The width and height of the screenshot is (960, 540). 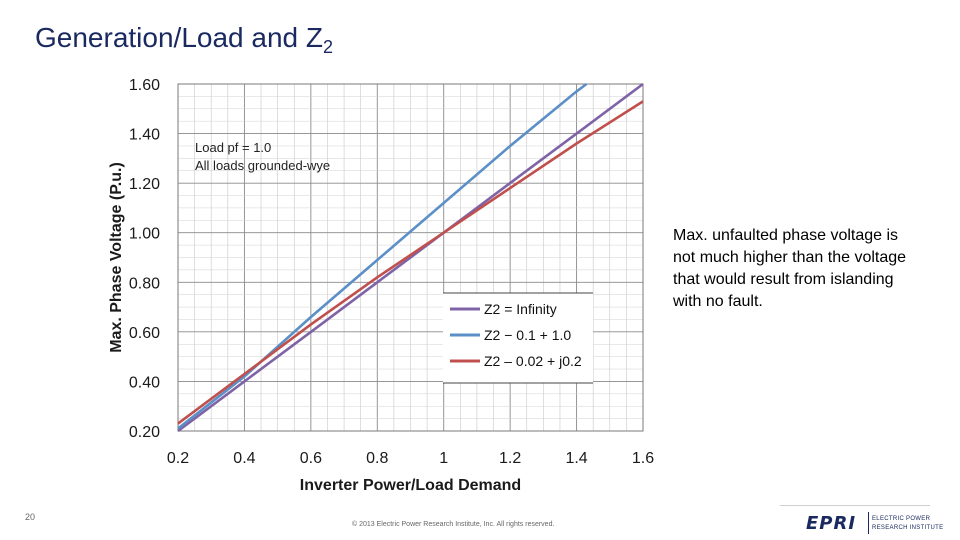 I want to click on legend-label-2: Z2 − 0.1 + 1.0, so click(x=527, y=335).